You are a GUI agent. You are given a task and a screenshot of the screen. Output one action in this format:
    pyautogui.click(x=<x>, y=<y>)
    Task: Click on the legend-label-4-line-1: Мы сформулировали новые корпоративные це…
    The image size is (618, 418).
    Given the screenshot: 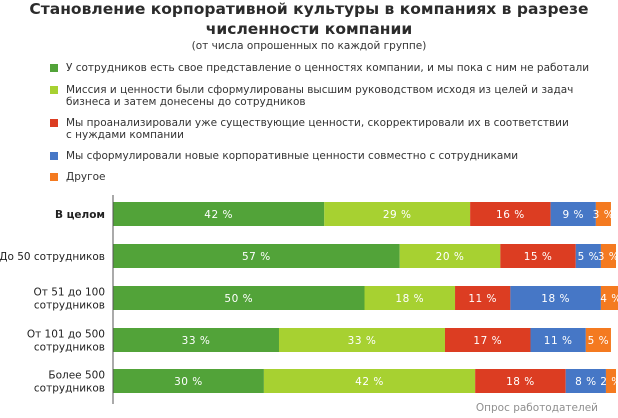 What is the action you would take?
    pyautogui.click(x=292, y=156)
    